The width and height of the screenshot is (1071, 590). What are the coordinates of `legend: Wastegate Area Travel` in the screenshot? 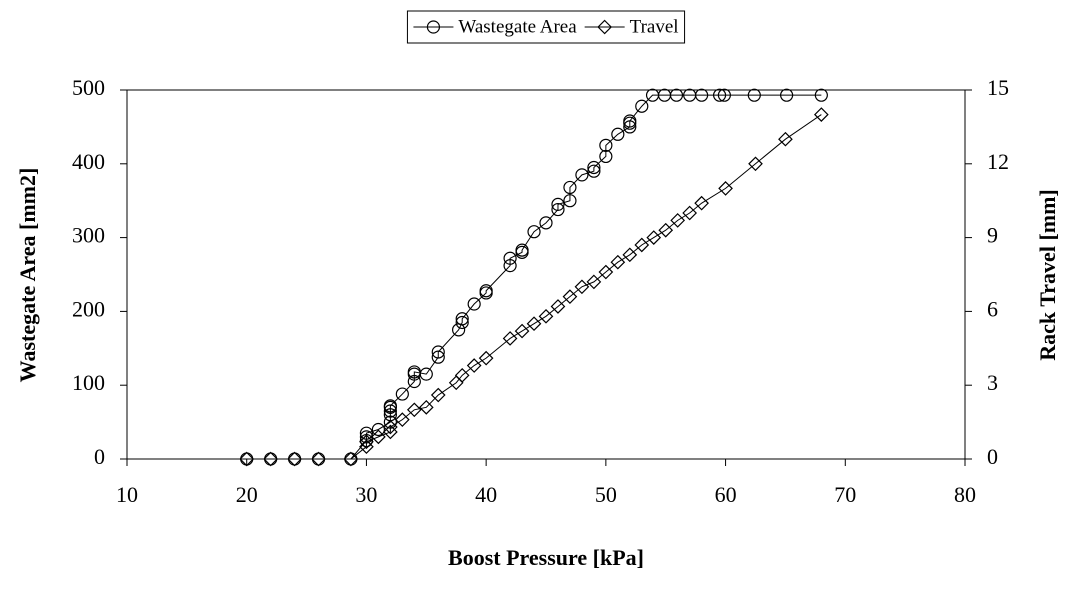 It's located at (546, 27).